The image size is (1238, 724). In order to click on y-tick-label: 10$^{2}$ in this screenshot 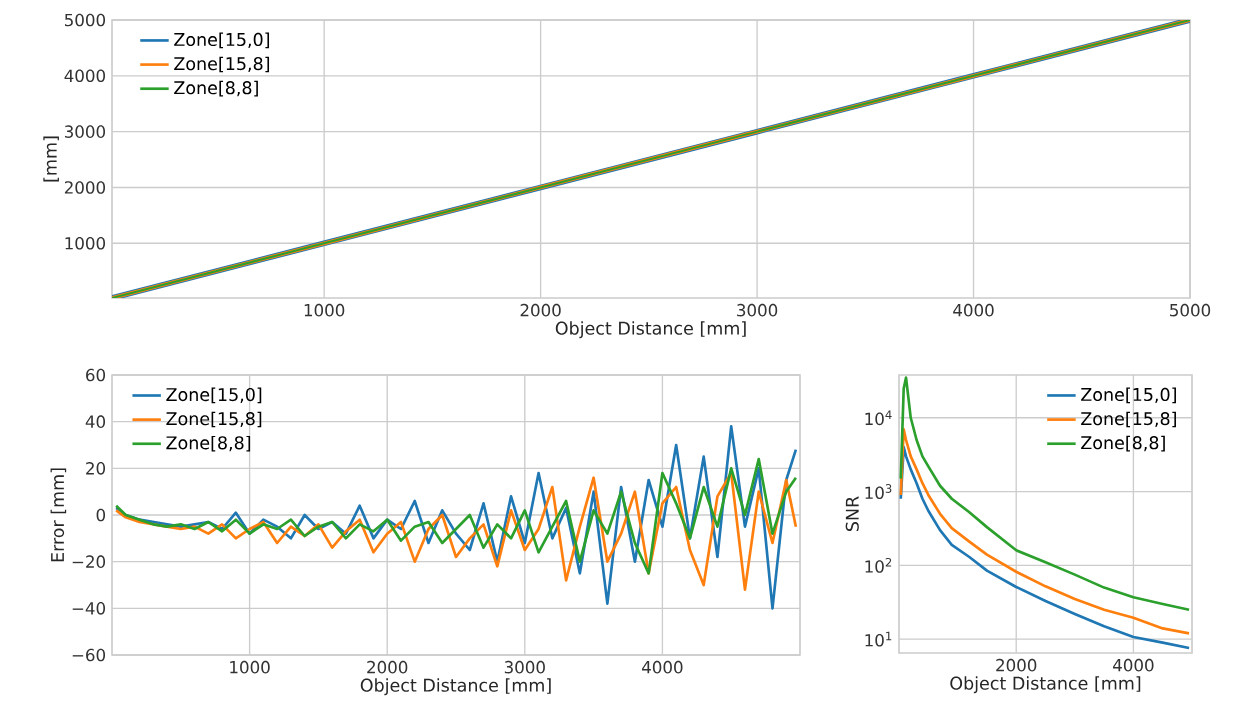, I will do `click(878, 565)`.